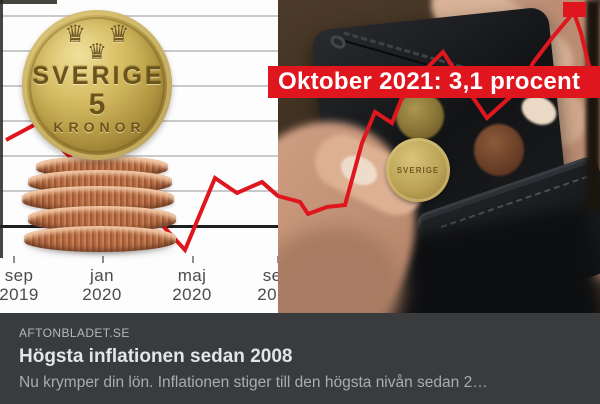 The width and height of the screenshot is (600, 404). What do you see at coordinates (74, 333) in the screenshot?
I see `article-source: AFTONBLADET.SE` at bounding box center [74, 333].